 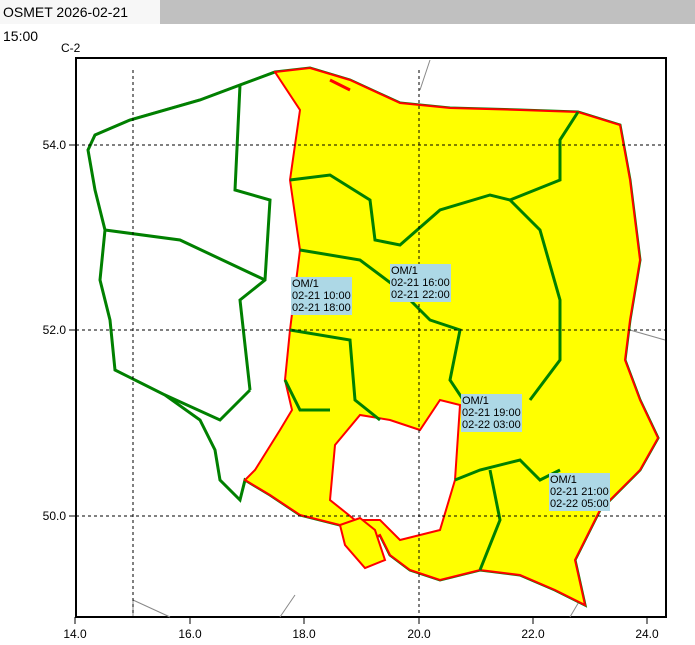 I want to click on hel-peninsula, so click(x=340, y=85).